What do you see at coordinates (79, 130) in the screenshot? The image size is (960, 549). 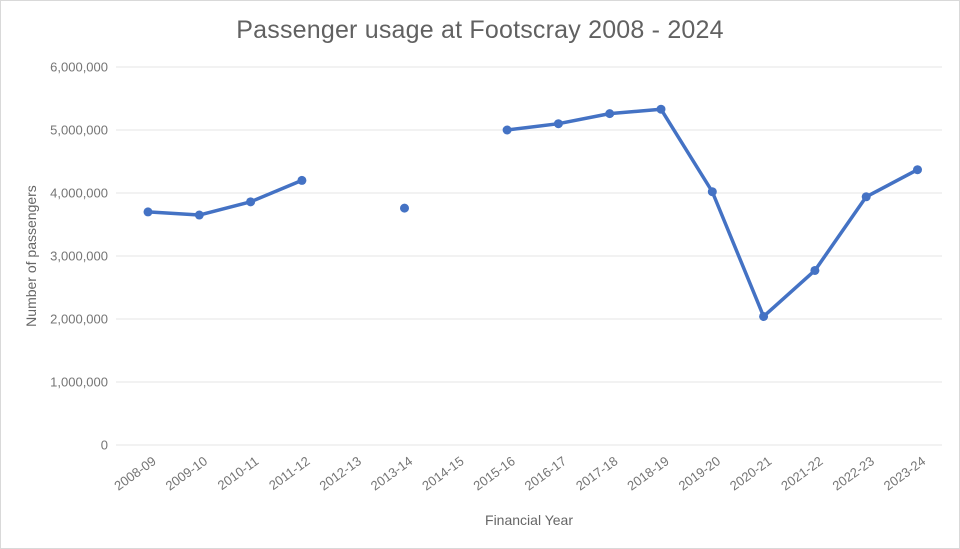 I see `y-tick-label: 5,000,000` at bounding box center [79, 130].